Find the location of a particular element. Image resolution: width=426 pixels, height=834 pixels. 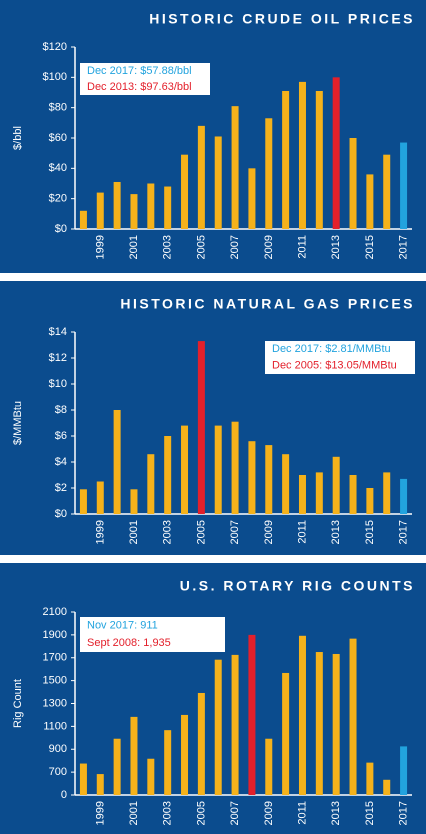

y-tick-label: $20 is located at coordinates (58, 199).